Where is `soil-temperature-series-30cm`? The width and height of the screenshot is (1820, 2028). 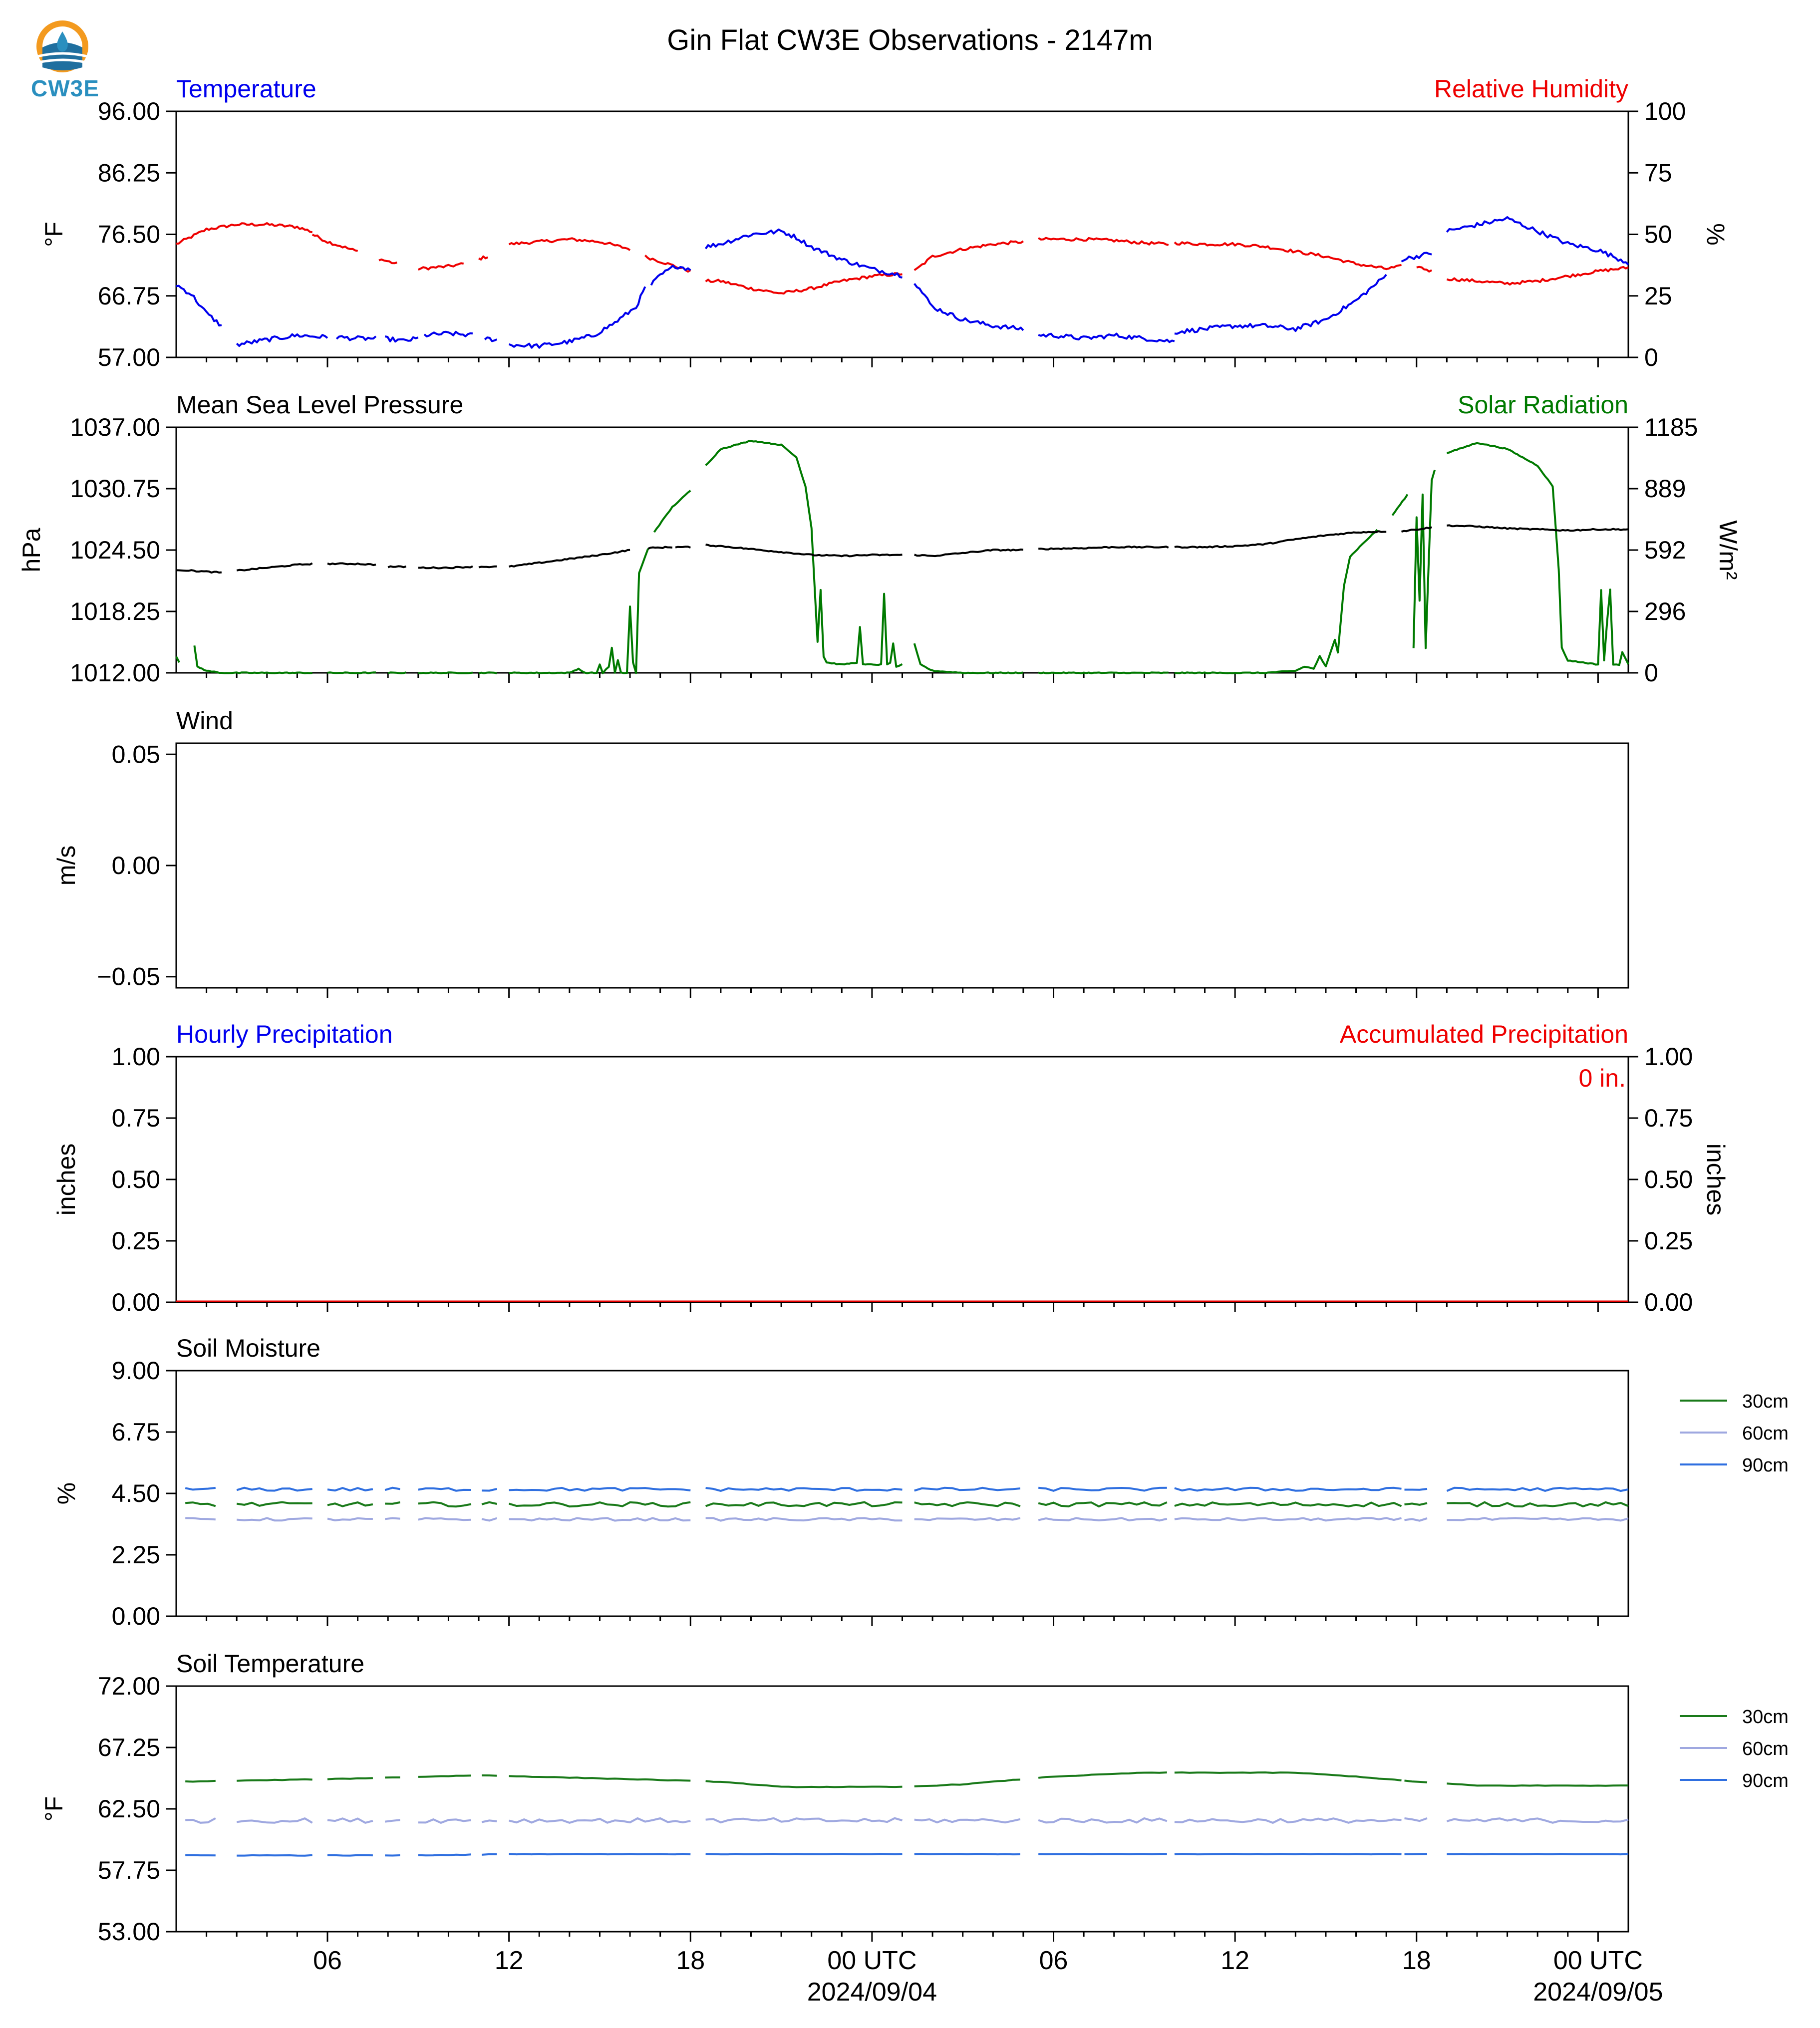 soil-temperature-series-30cm is located at coordinates (906, 1779).